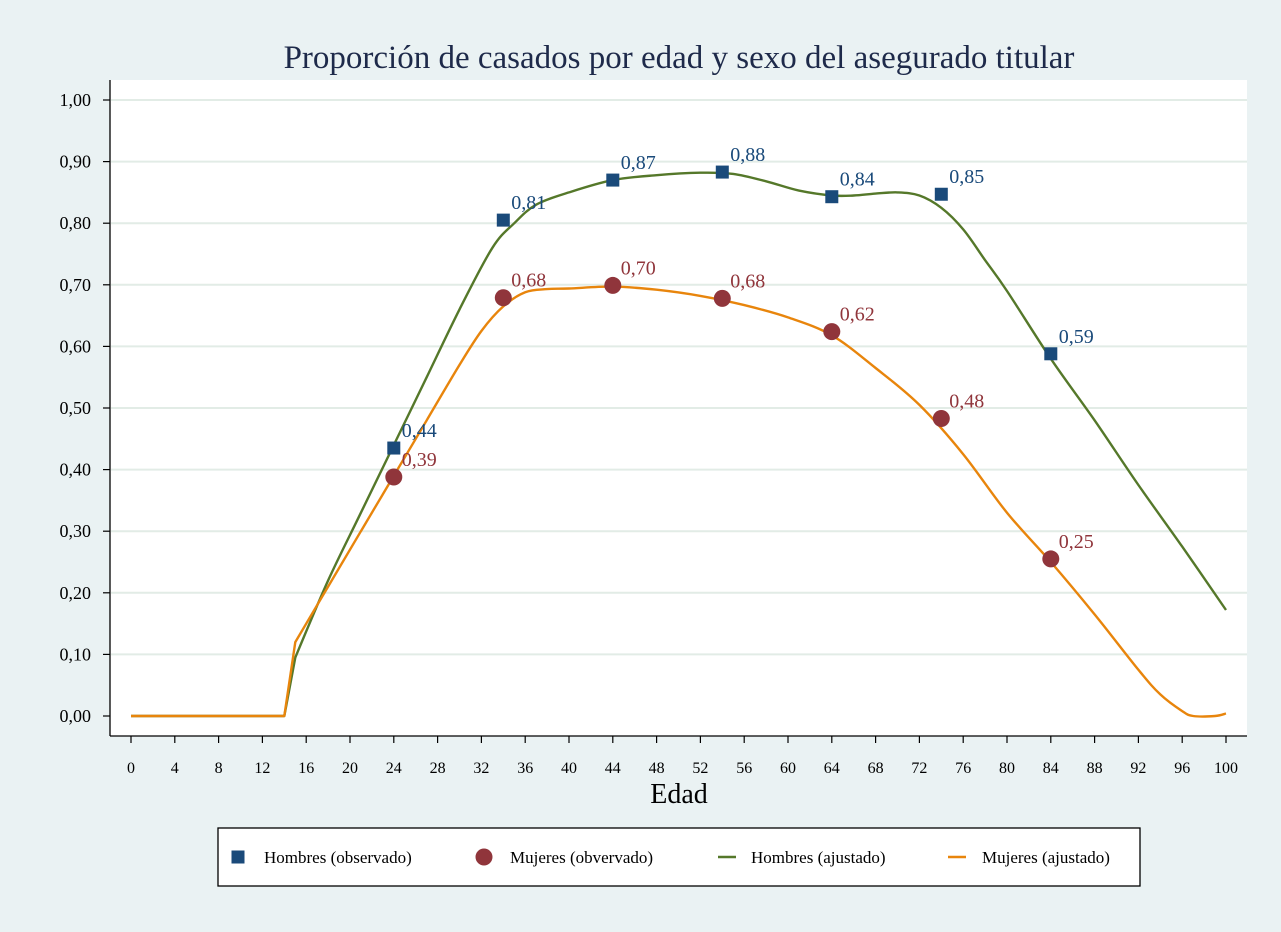  Describe the element at coordinates (481, 768) in the screenshot. I see `x-tick-label: 32` at that location.